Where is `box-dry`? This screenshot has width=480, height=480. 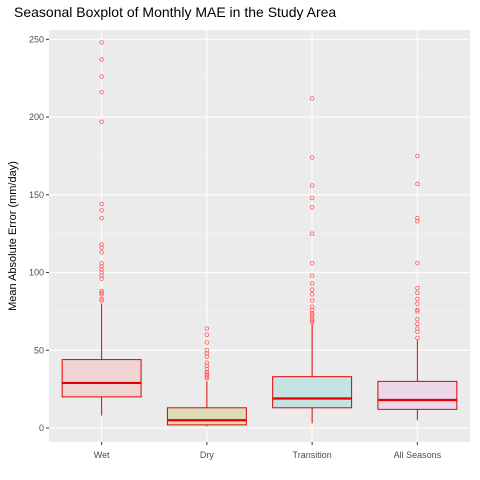
box-dry is located at coordinates (206, 376).